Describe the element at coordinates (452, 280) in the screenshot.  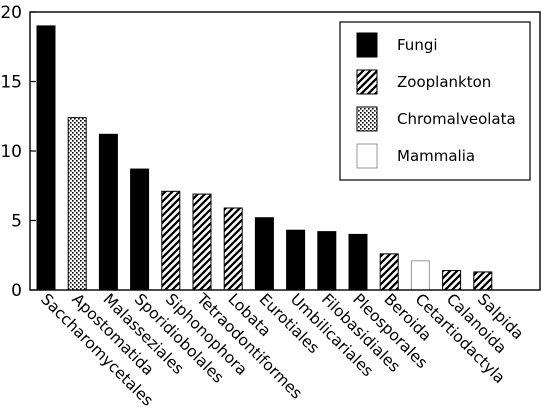
I see `bar-calanoida` at that location.